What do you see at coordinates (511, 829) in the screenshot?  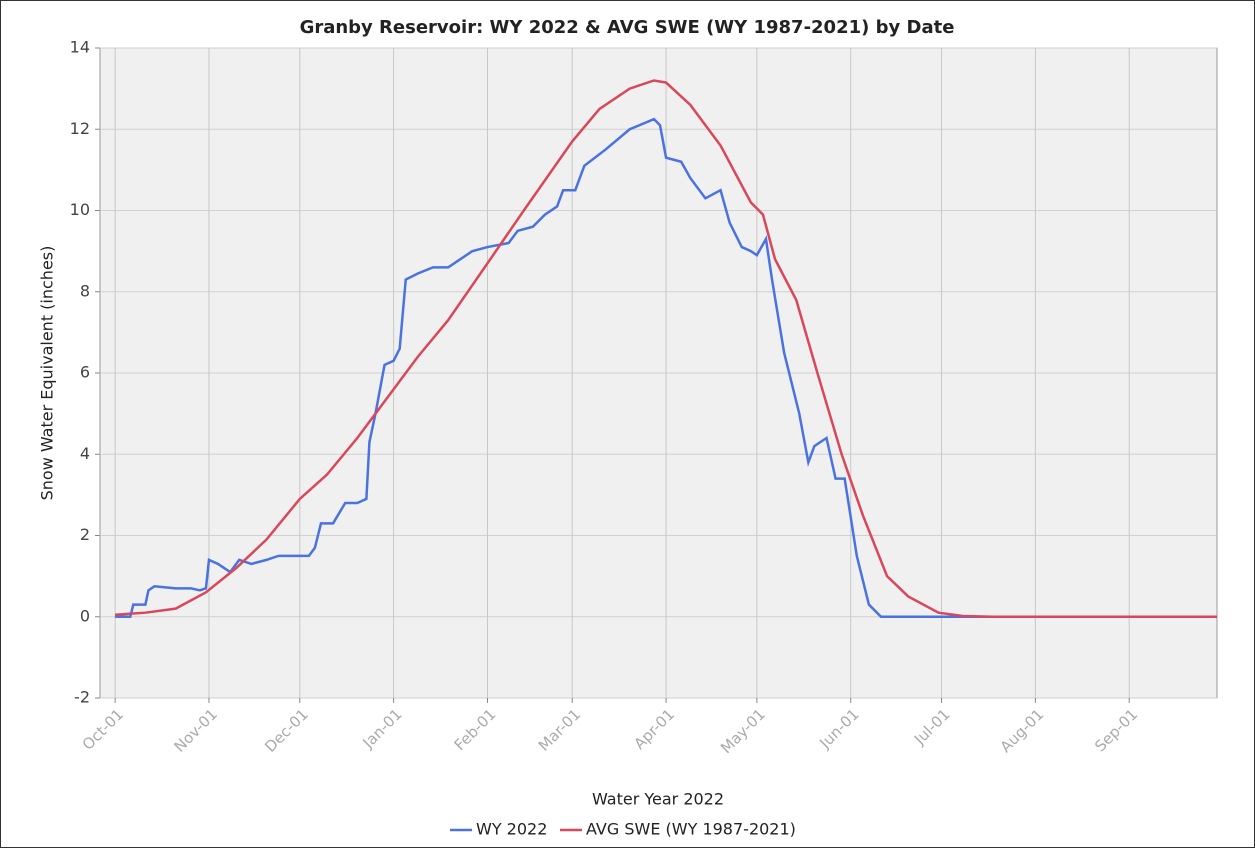 I see `legend-label: WY 2022` at bounding box center [511, 829].